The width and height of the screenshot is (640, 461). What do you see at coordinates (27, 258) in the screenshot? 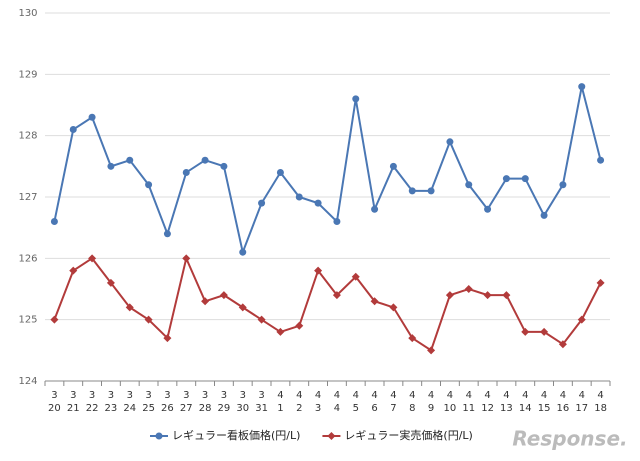
I see `y-tick-label: 126` at bounding box center [27, 258].